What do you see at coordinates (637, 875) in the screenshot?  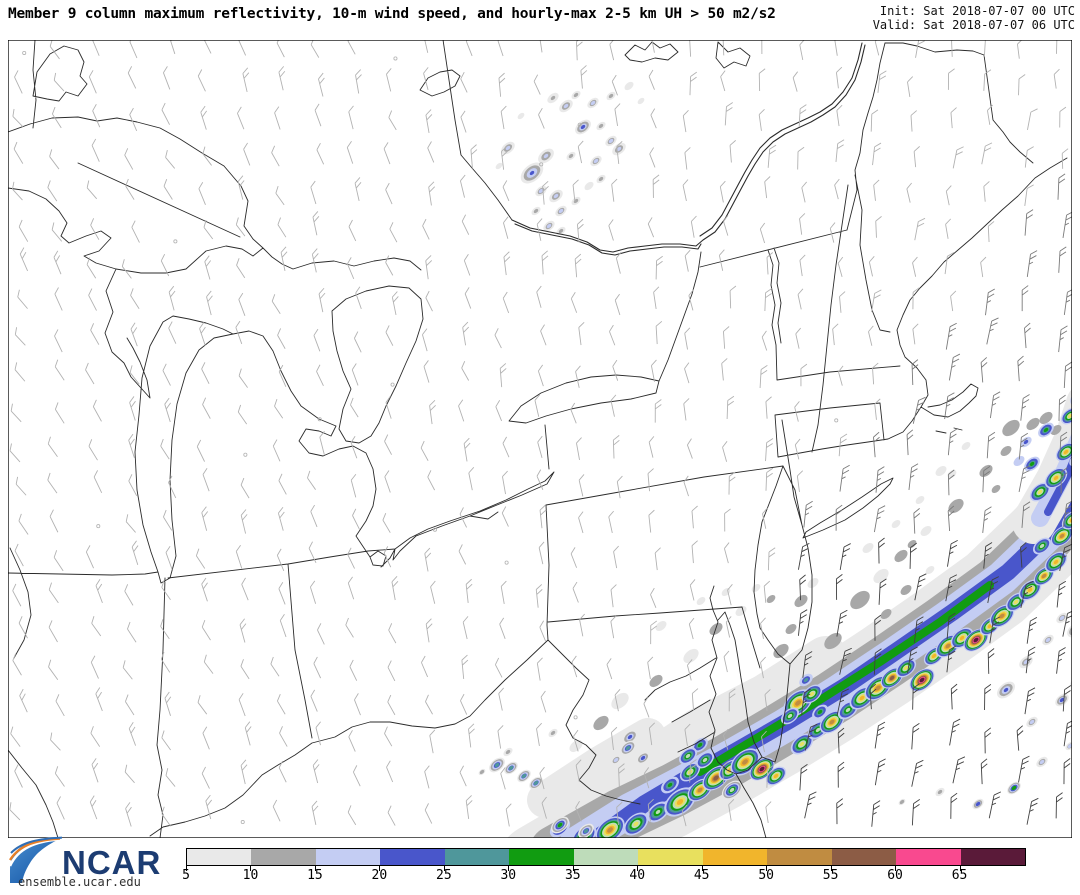 I see `colorbar-tick-label: 40` at bounding box center [637, 875].